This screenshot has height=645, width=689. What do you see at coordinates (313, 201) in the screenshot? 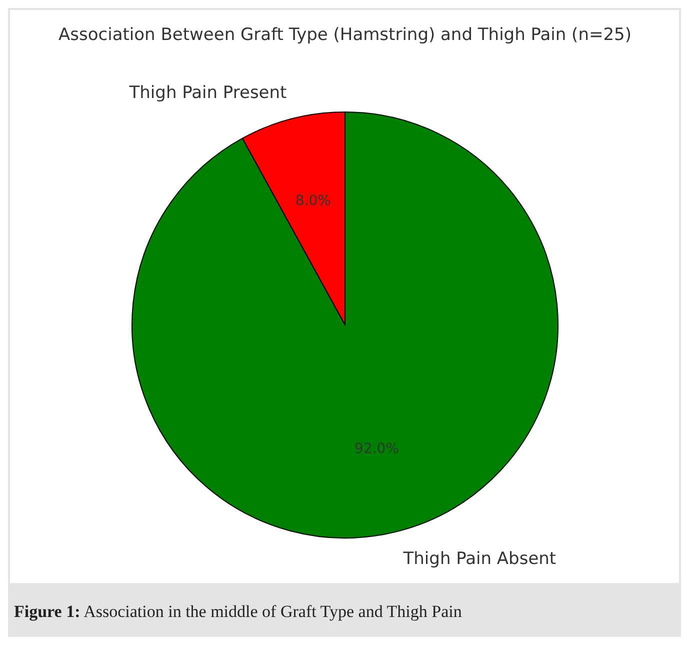
I see `data-label: 8.0%` at bounding box center [313, 201].